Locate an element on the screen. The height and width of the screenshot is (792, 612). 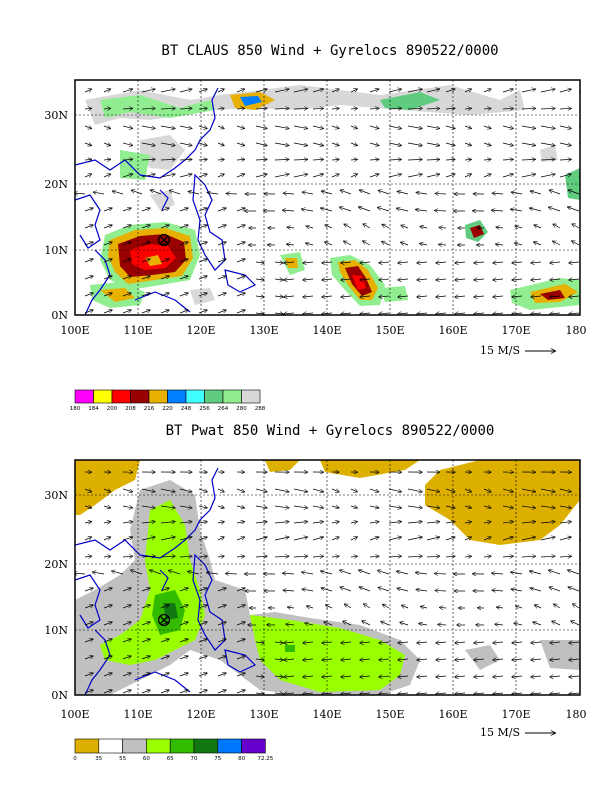
svg-text: 100E is located at coordinates (74, 330).